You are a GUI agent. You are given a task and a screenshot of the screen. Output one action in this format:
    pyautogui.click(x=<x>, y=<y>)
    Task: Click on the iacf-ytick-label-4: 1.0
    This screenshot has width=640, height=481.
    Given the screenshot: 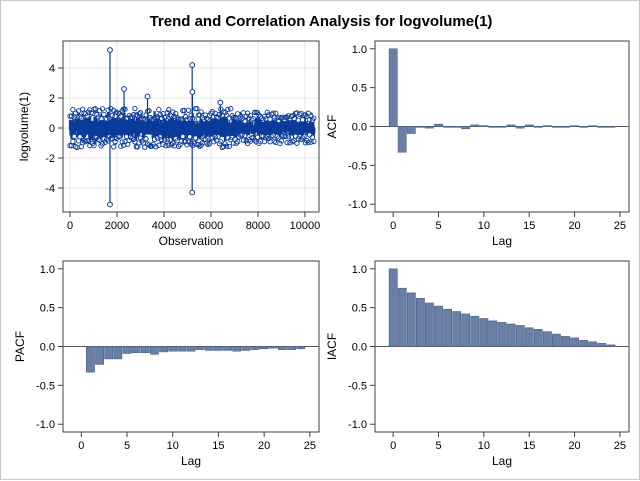 What is the action you would take?
    pyautogui.click(x=359, y=270)
    